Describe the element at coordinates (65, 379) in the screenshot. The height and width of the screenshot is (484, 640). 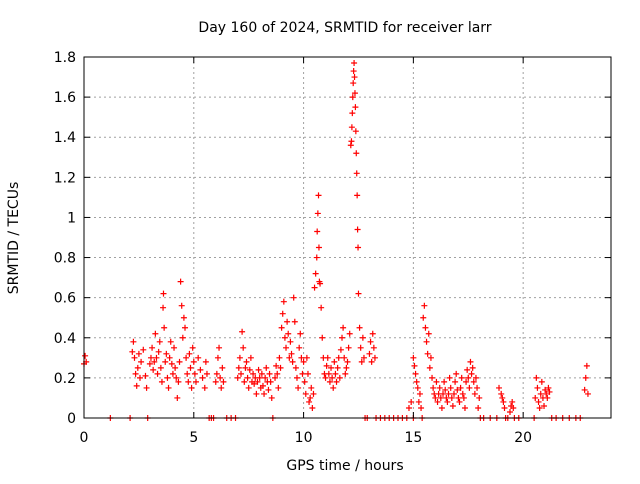
I see `y-tick-label: 0.2` at that location.